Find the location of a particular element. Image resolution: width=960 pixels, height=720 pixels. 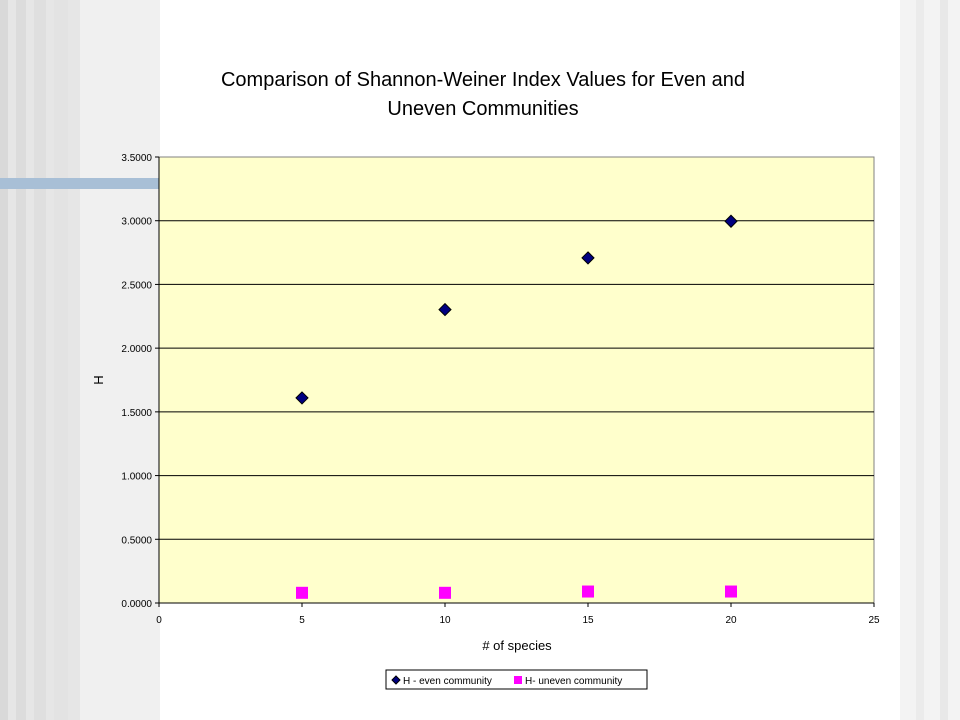

x-axis-label: # of species is located at coordinates (517, 645).